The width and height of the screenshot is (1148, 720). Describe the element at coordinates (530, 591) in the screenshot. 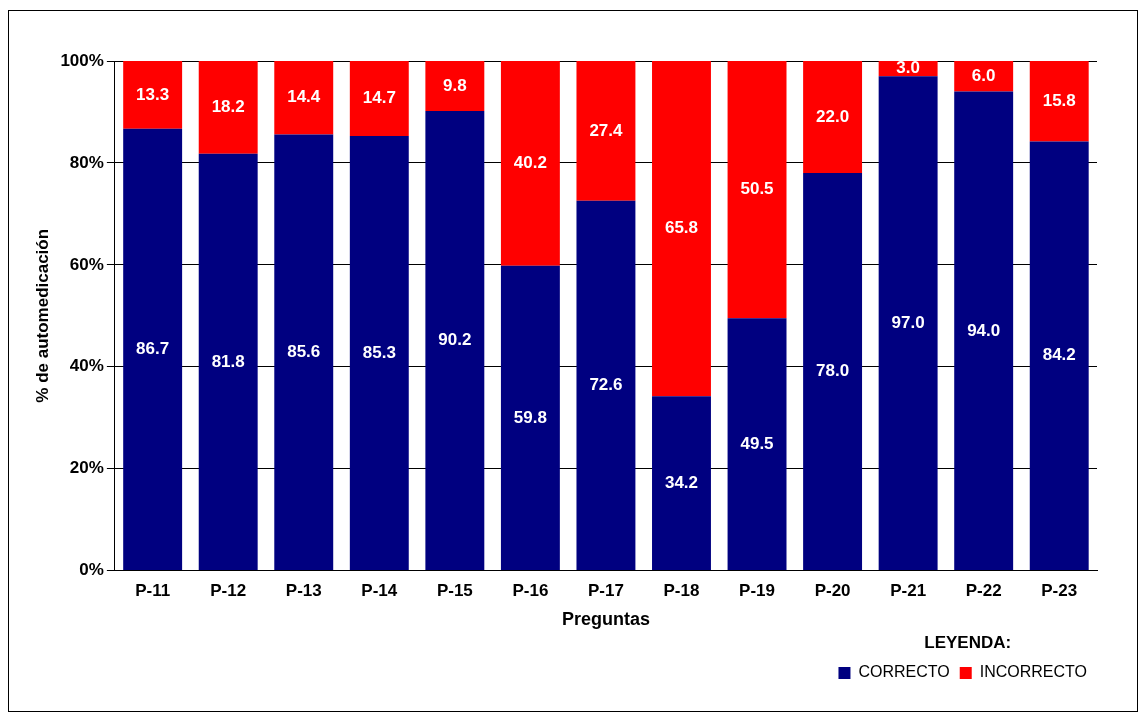

I see `x-tick-label: P-16` at that location.